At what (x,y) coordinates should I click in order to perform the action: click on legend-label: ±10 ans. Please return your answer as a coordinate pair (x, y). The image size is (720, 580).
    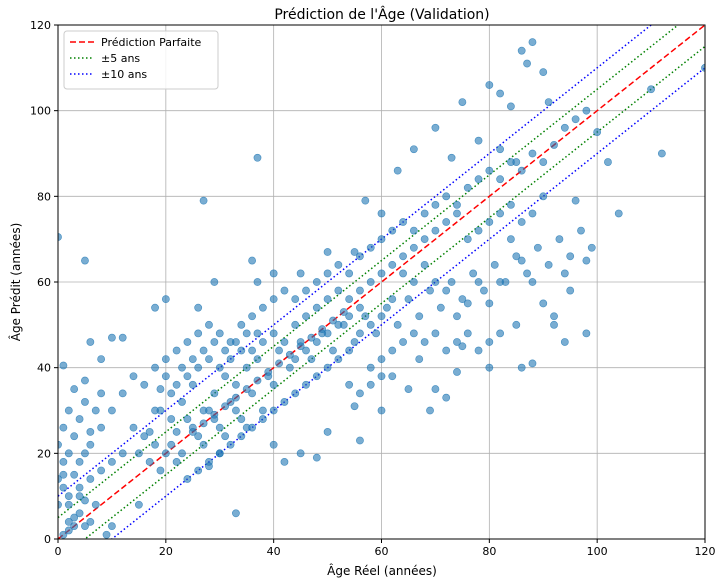
    Looking at the image, I should click on (124, 74).